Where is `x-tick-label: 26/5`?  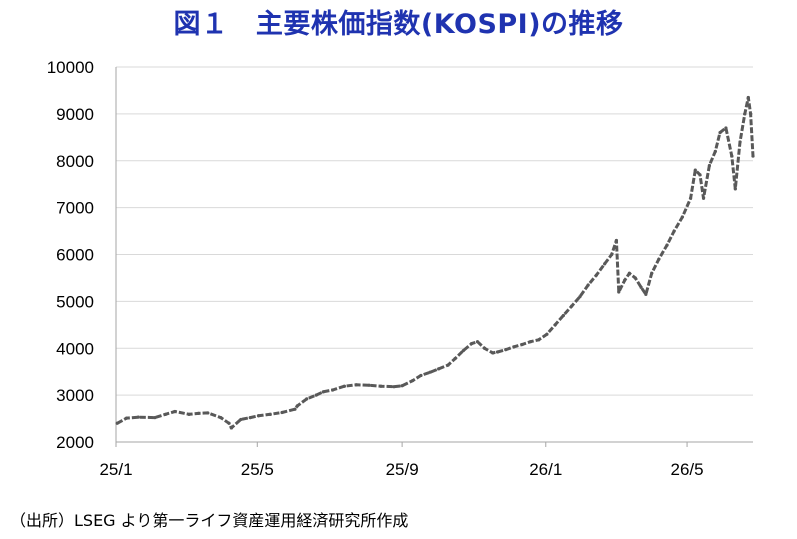
x-tick-label: 26/5 is located at coordinates (687, 469).